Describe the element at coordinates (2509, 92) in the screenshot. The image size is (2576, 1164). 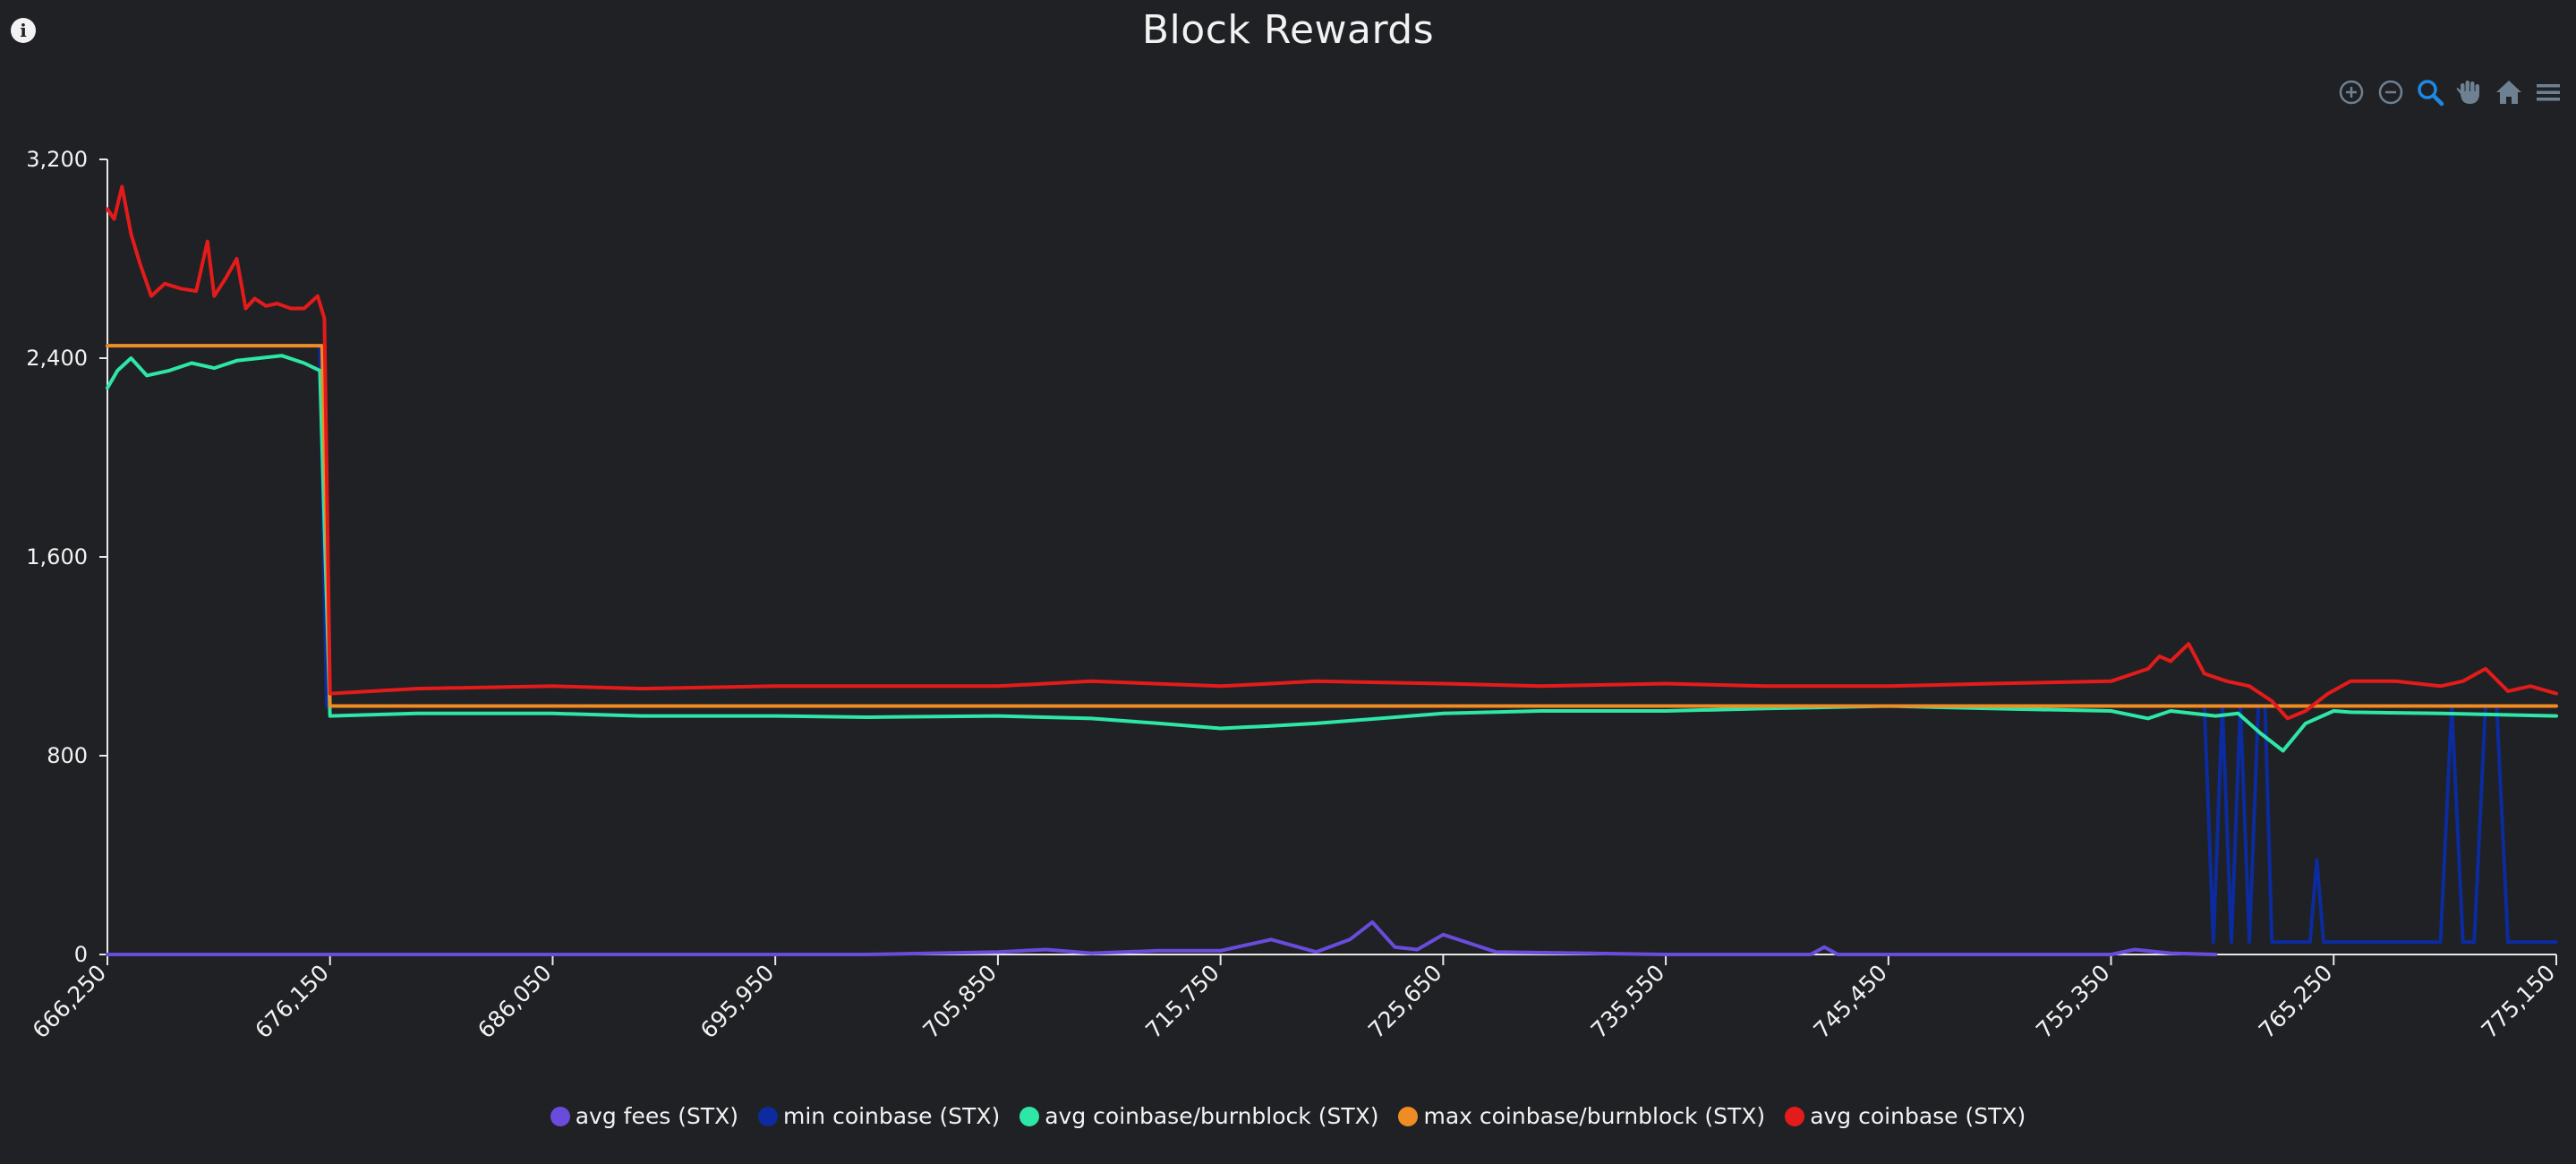
I see `home-icon` at that location.